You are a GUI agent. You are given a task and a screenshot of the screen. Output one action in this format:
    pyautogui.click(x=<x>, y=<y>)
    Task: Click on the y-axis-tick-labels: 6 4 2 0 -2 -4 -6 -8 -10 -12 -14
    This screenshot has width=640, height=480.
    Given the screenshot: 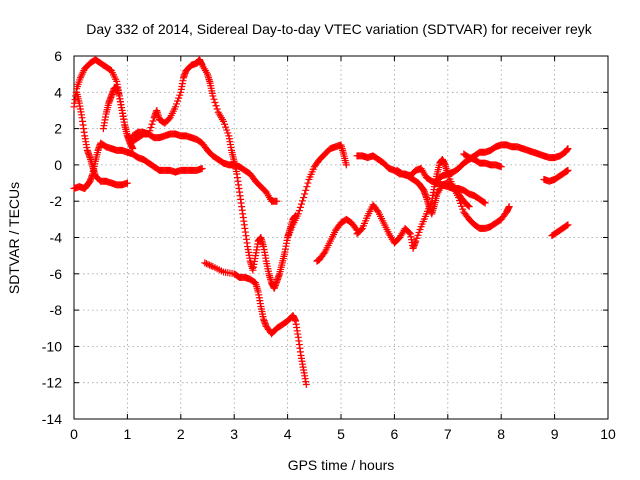 What is the action you would take?
    pyautogui.click(x=52, y=237)
    